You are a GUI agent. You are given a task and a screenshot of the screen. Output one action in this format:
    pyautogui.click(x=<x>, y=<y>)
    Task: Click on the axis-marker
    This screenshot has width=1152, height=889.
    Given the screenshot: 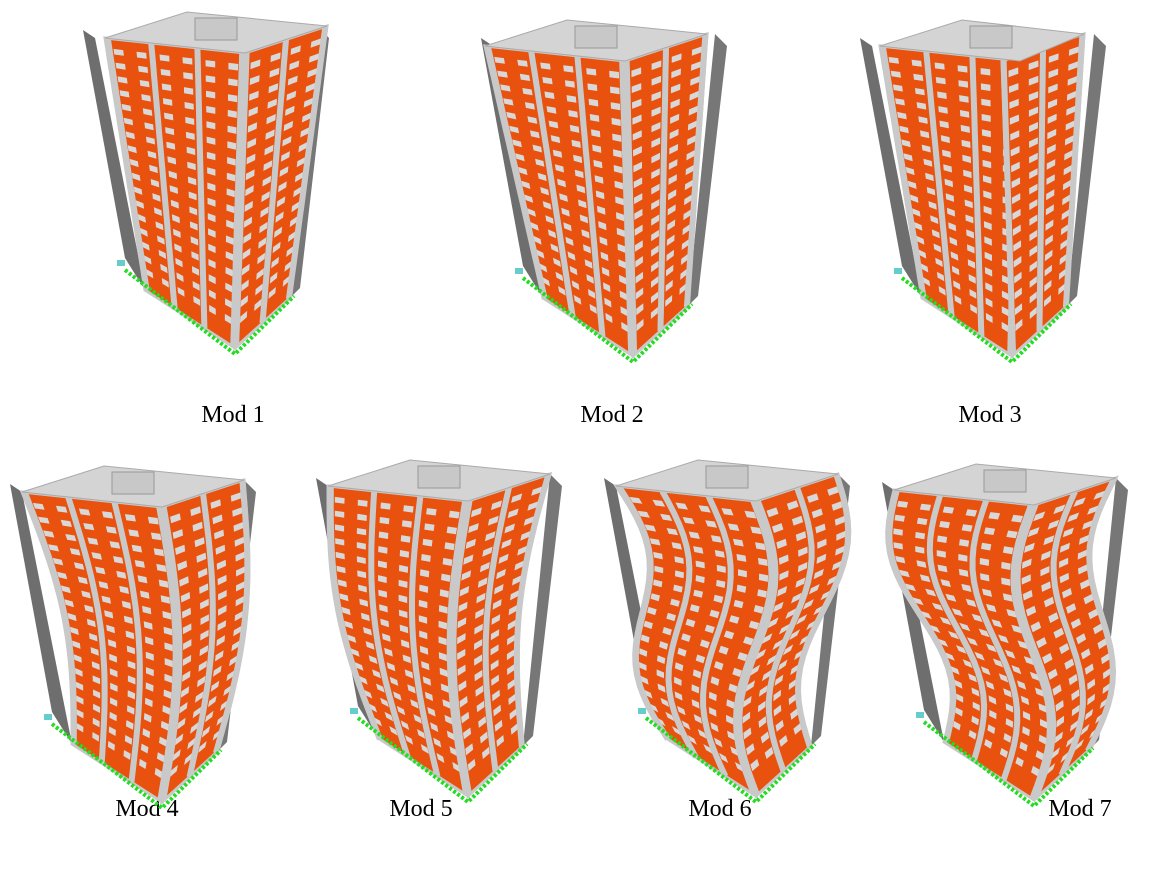 What is the action you would take?
    pyautogui.click(x=519, y=271)
    